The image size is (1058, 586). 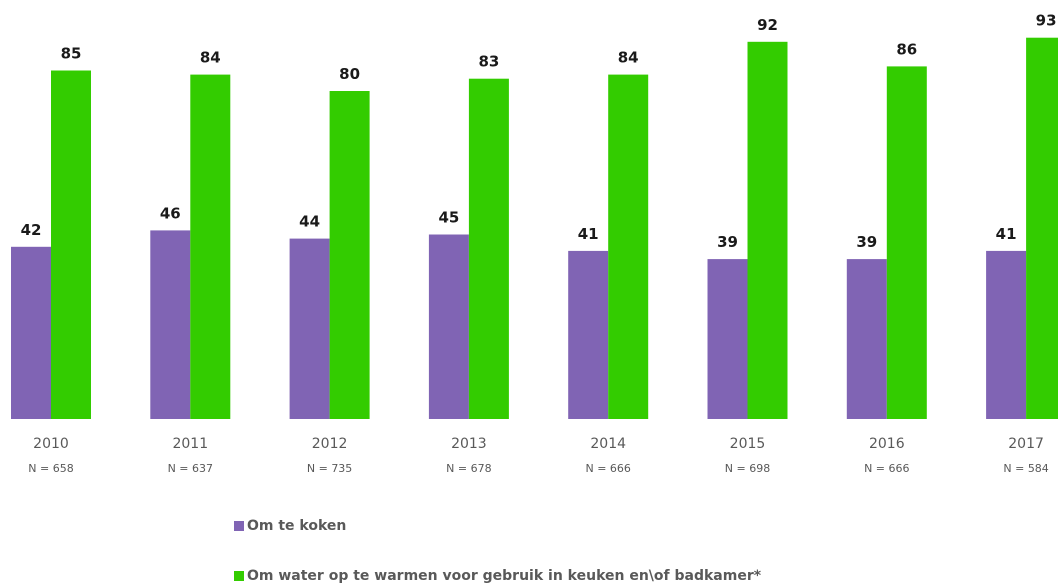 I want to click on bar-koken-2012, so click(x=309, y=328).